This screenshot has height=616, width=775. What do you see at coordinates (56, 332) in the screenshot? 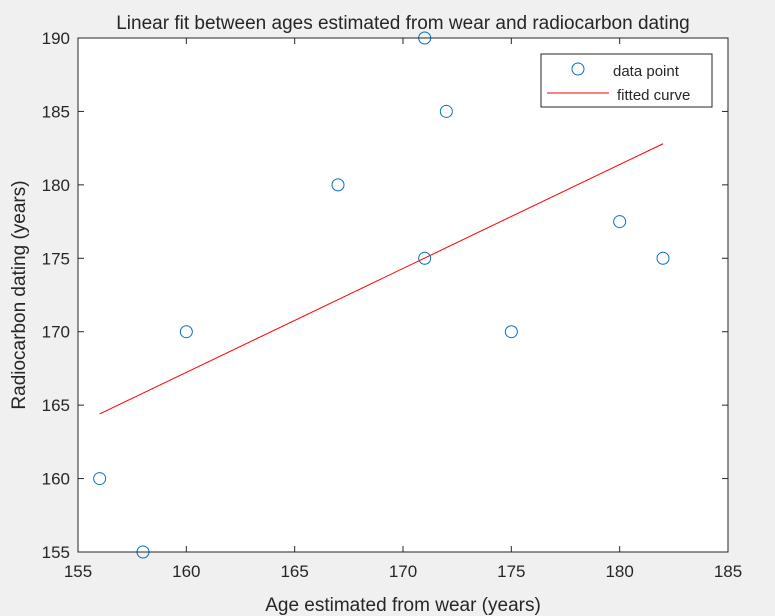
I see `y-tick-label: 170` at bounding box center [56, 332].